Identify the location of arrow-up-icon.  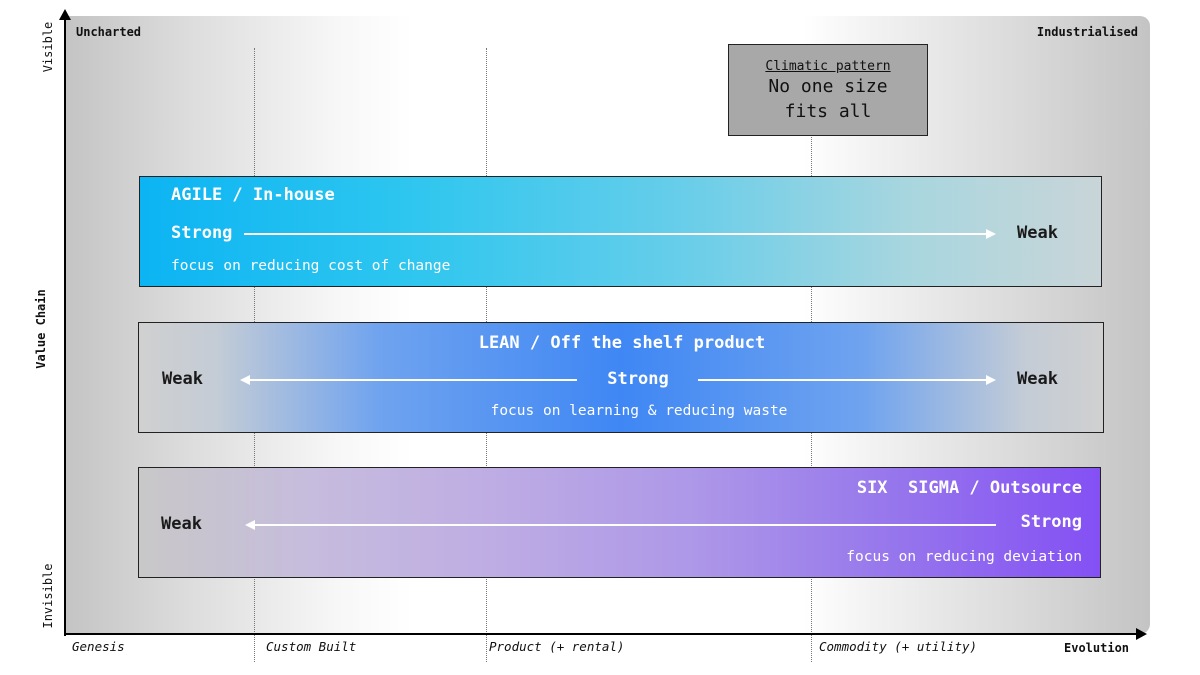
(65, 14).